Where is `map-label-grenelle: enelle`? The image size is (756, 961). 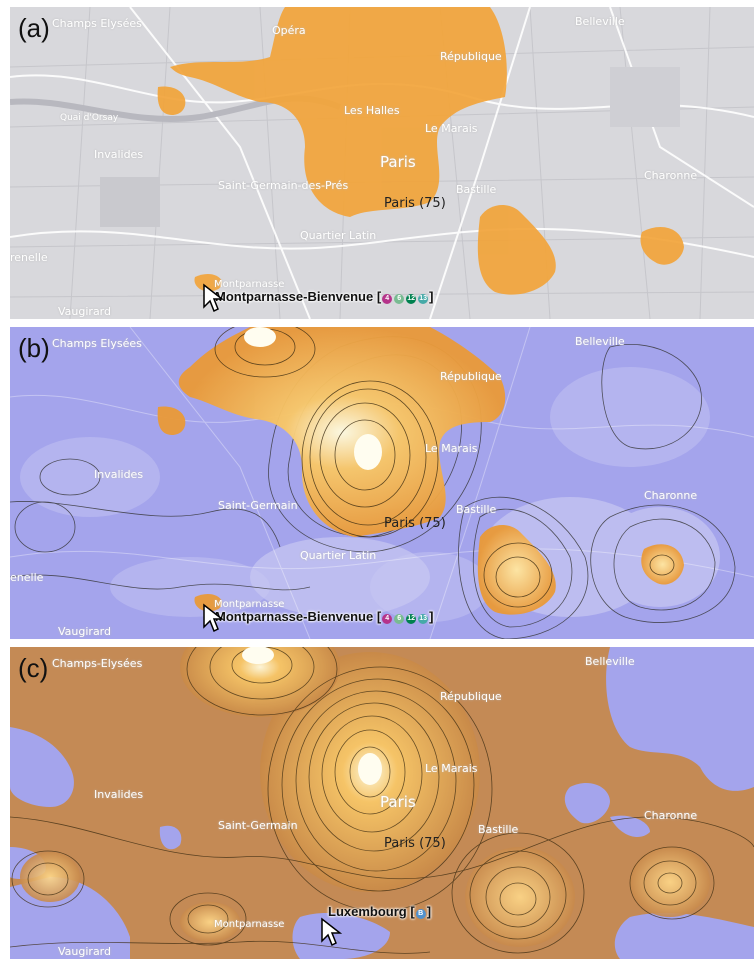
map-label-grenelle: enelle is located at coordinates (27, 577).